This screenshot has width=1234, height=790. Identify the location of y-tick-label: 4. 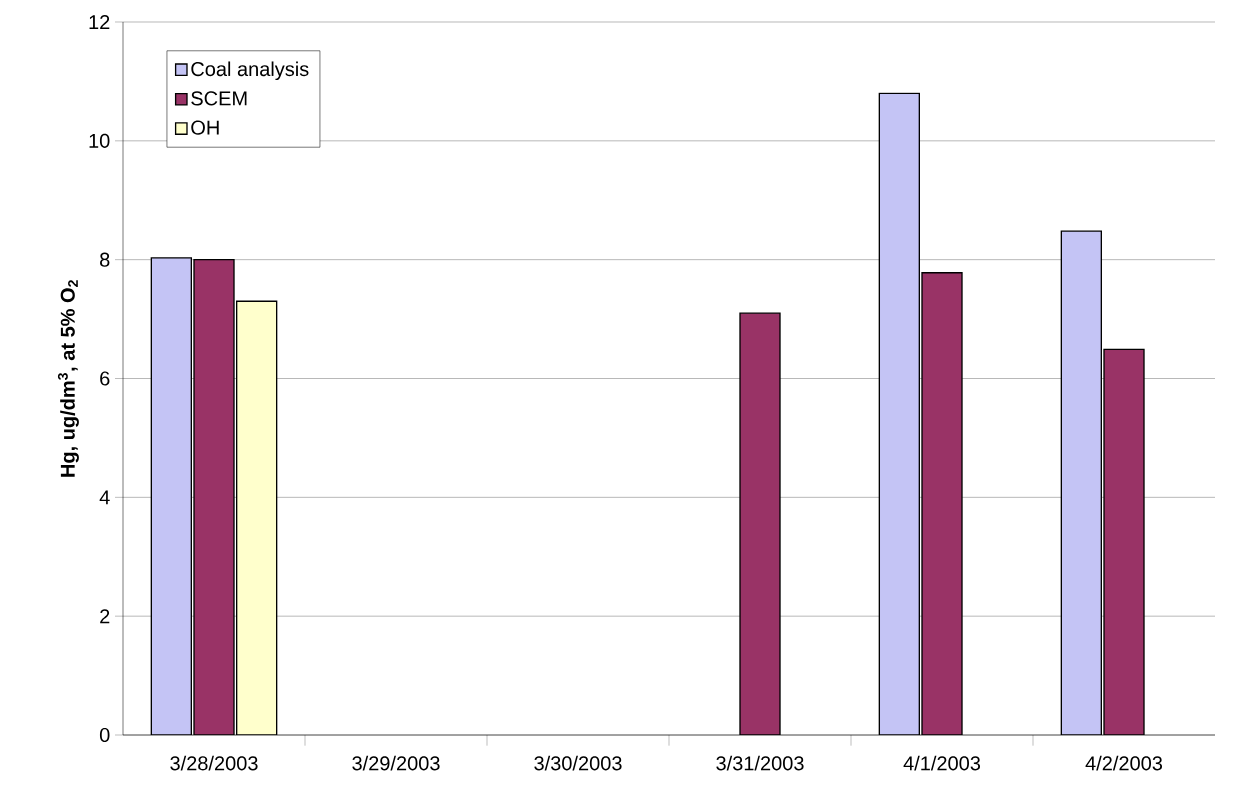
(104, 497).